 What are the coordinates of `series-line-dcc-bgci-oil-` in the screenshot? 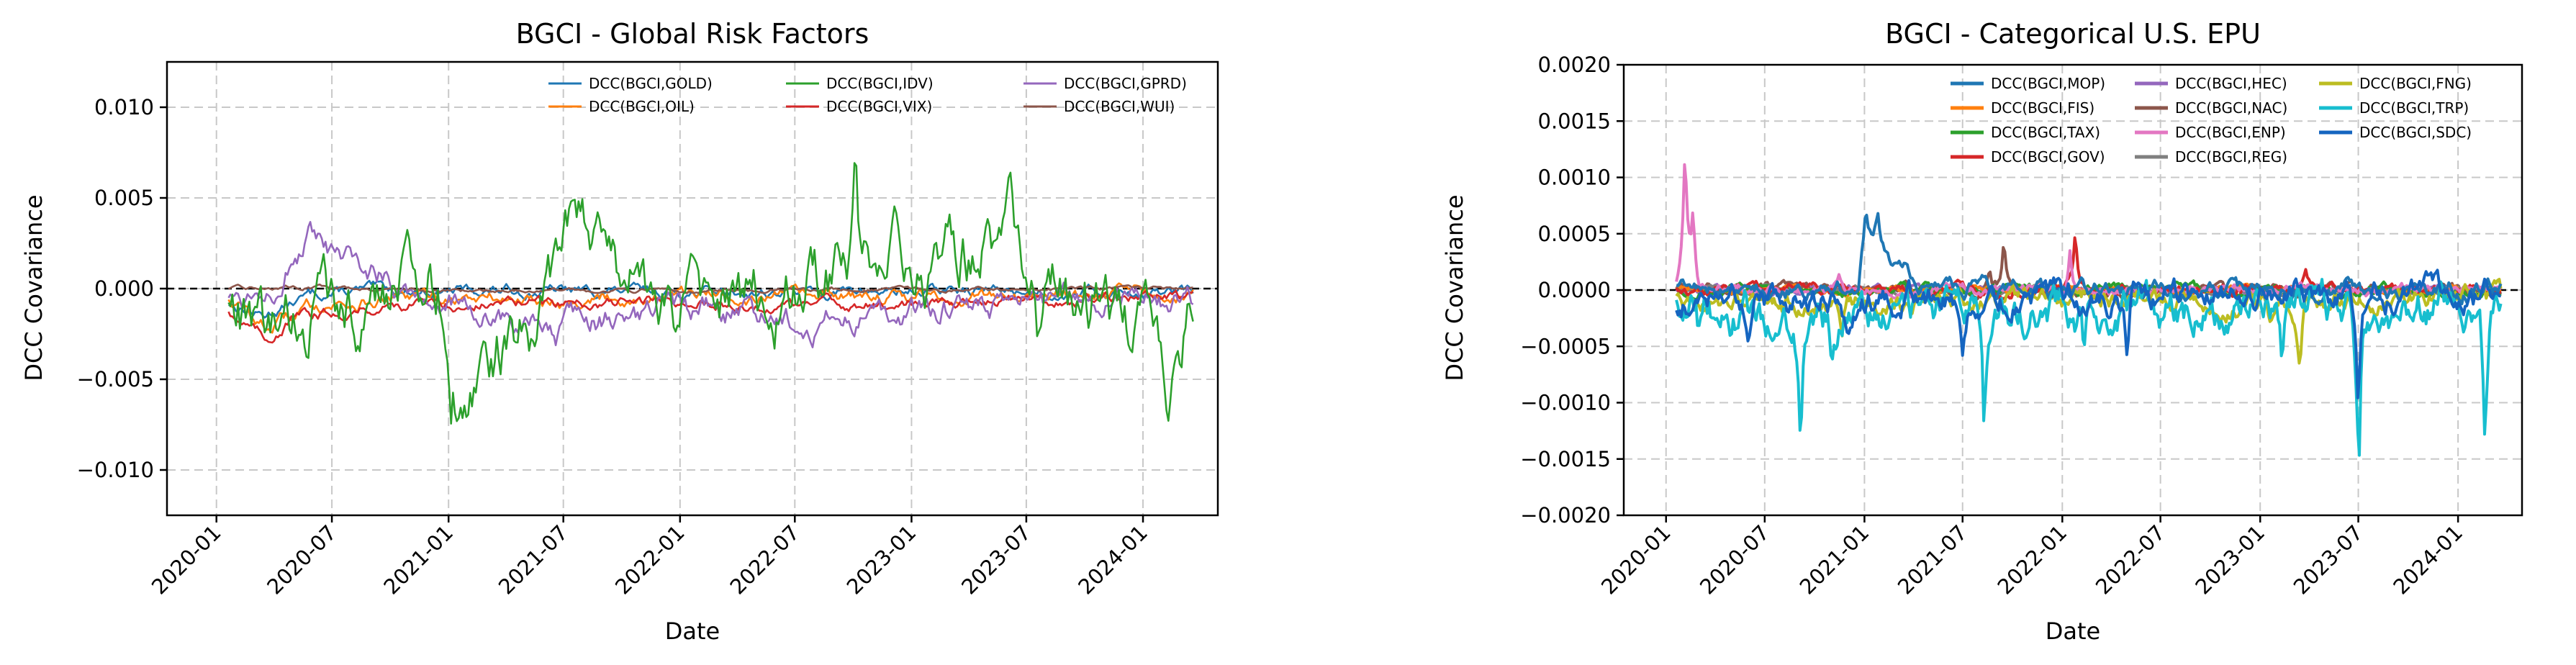 It's located at (711, 308).